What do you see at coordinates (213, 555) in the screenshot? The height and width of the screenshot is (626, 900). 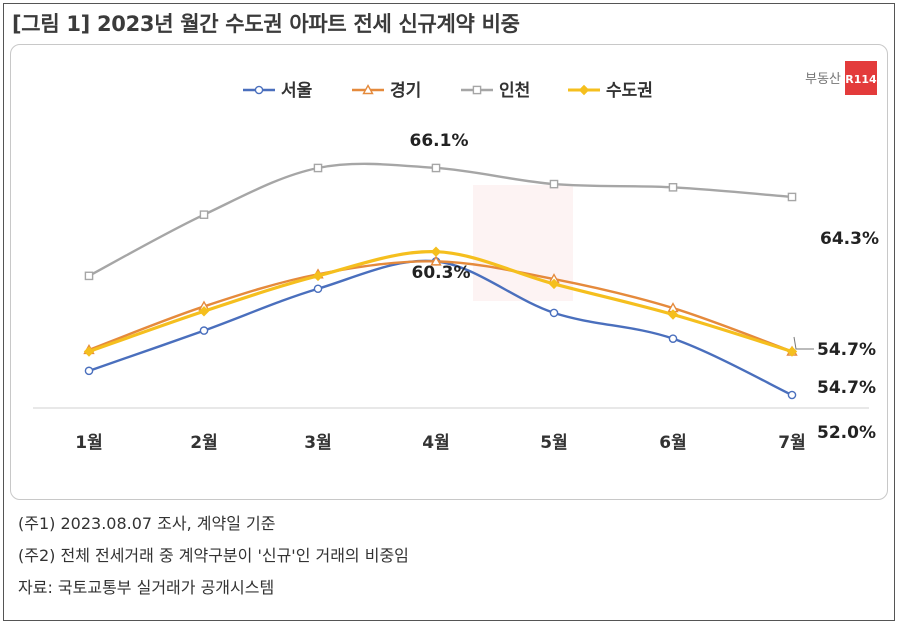 I see `footnote-2: (주2) 전체 전세거래 중 계약구분이 '신규'인 거래의 비중임` at bounding box center [213, 555].